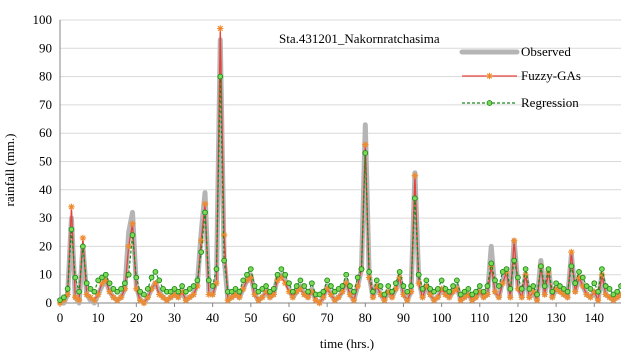 The image size is (621, 358). Describe the element at coordinates (489, 103) in the screenshot. I see `legend-marker-regression` at that location.